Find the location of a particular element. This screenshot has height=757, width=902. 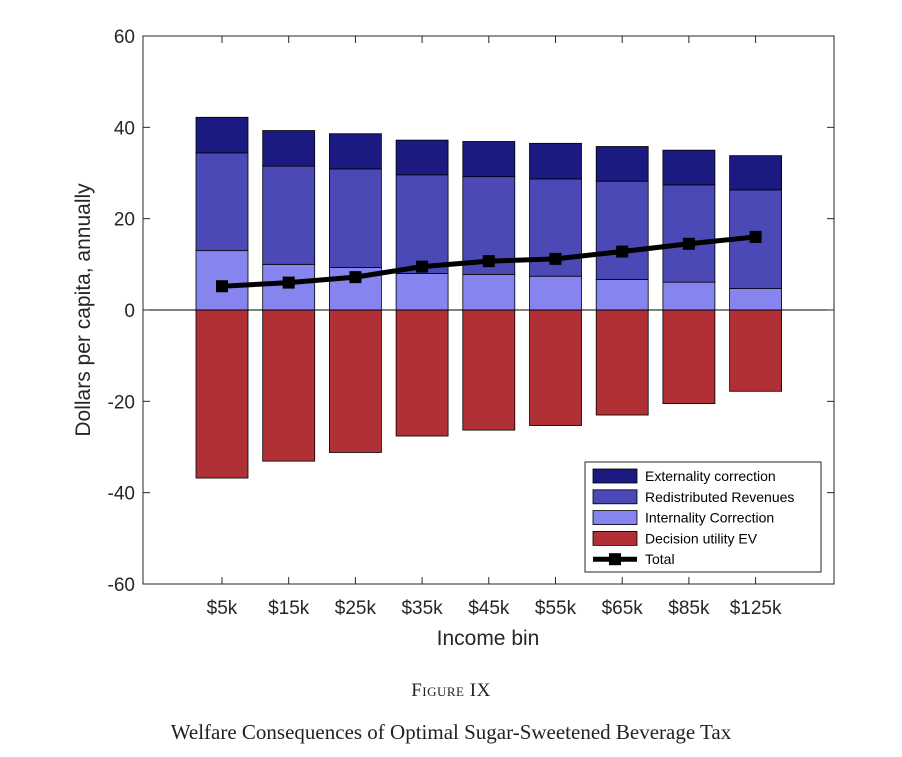

x-tick-label: $85k is located at coordinates (689, 608).